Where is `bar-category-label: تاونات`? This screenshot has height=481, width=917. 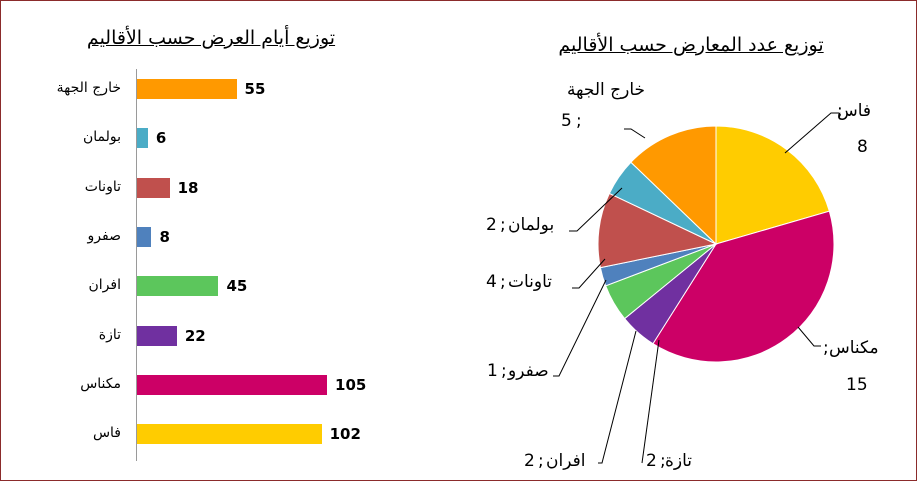 bar-category-label: تاونات is located at coordinates (102, 186).